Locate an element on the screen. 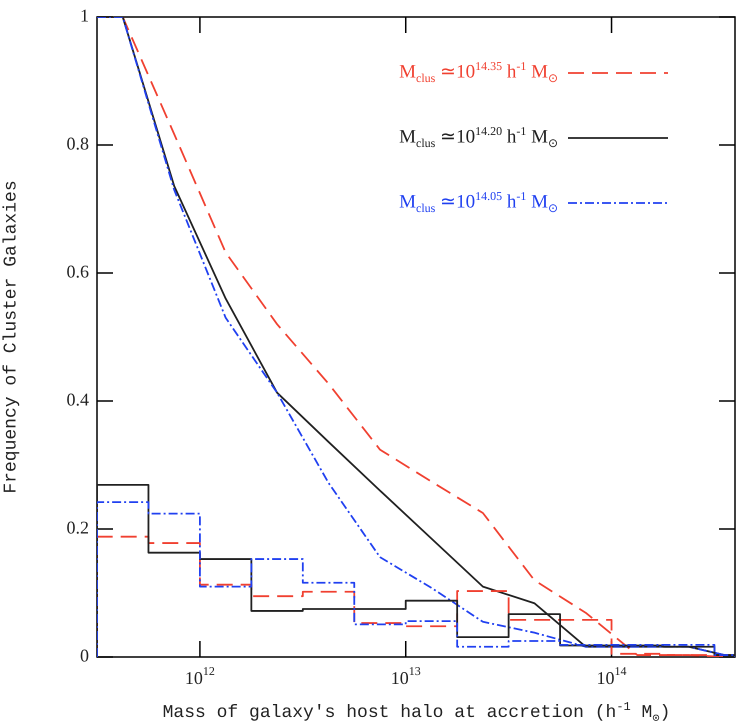 The image size is (736, 728). y-tick-label: 0.4 is located at coordinates (77, 400).